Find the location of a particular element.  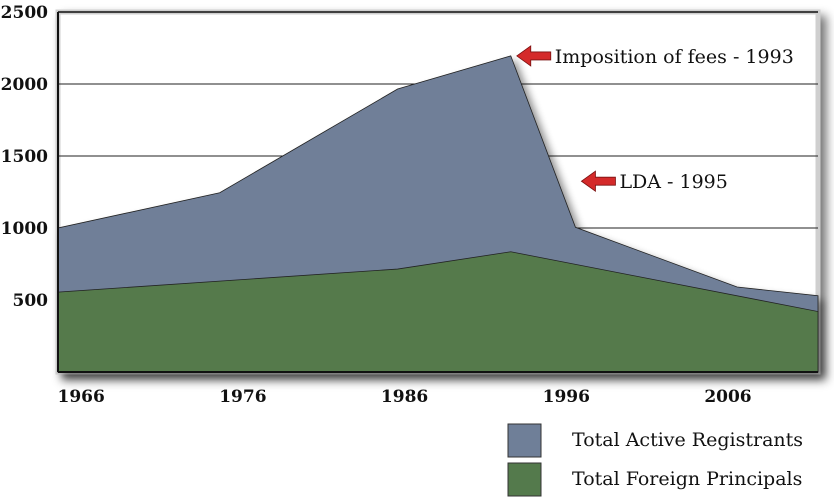

y-tick-2000: 2000 is located at coordinates (24, 85).